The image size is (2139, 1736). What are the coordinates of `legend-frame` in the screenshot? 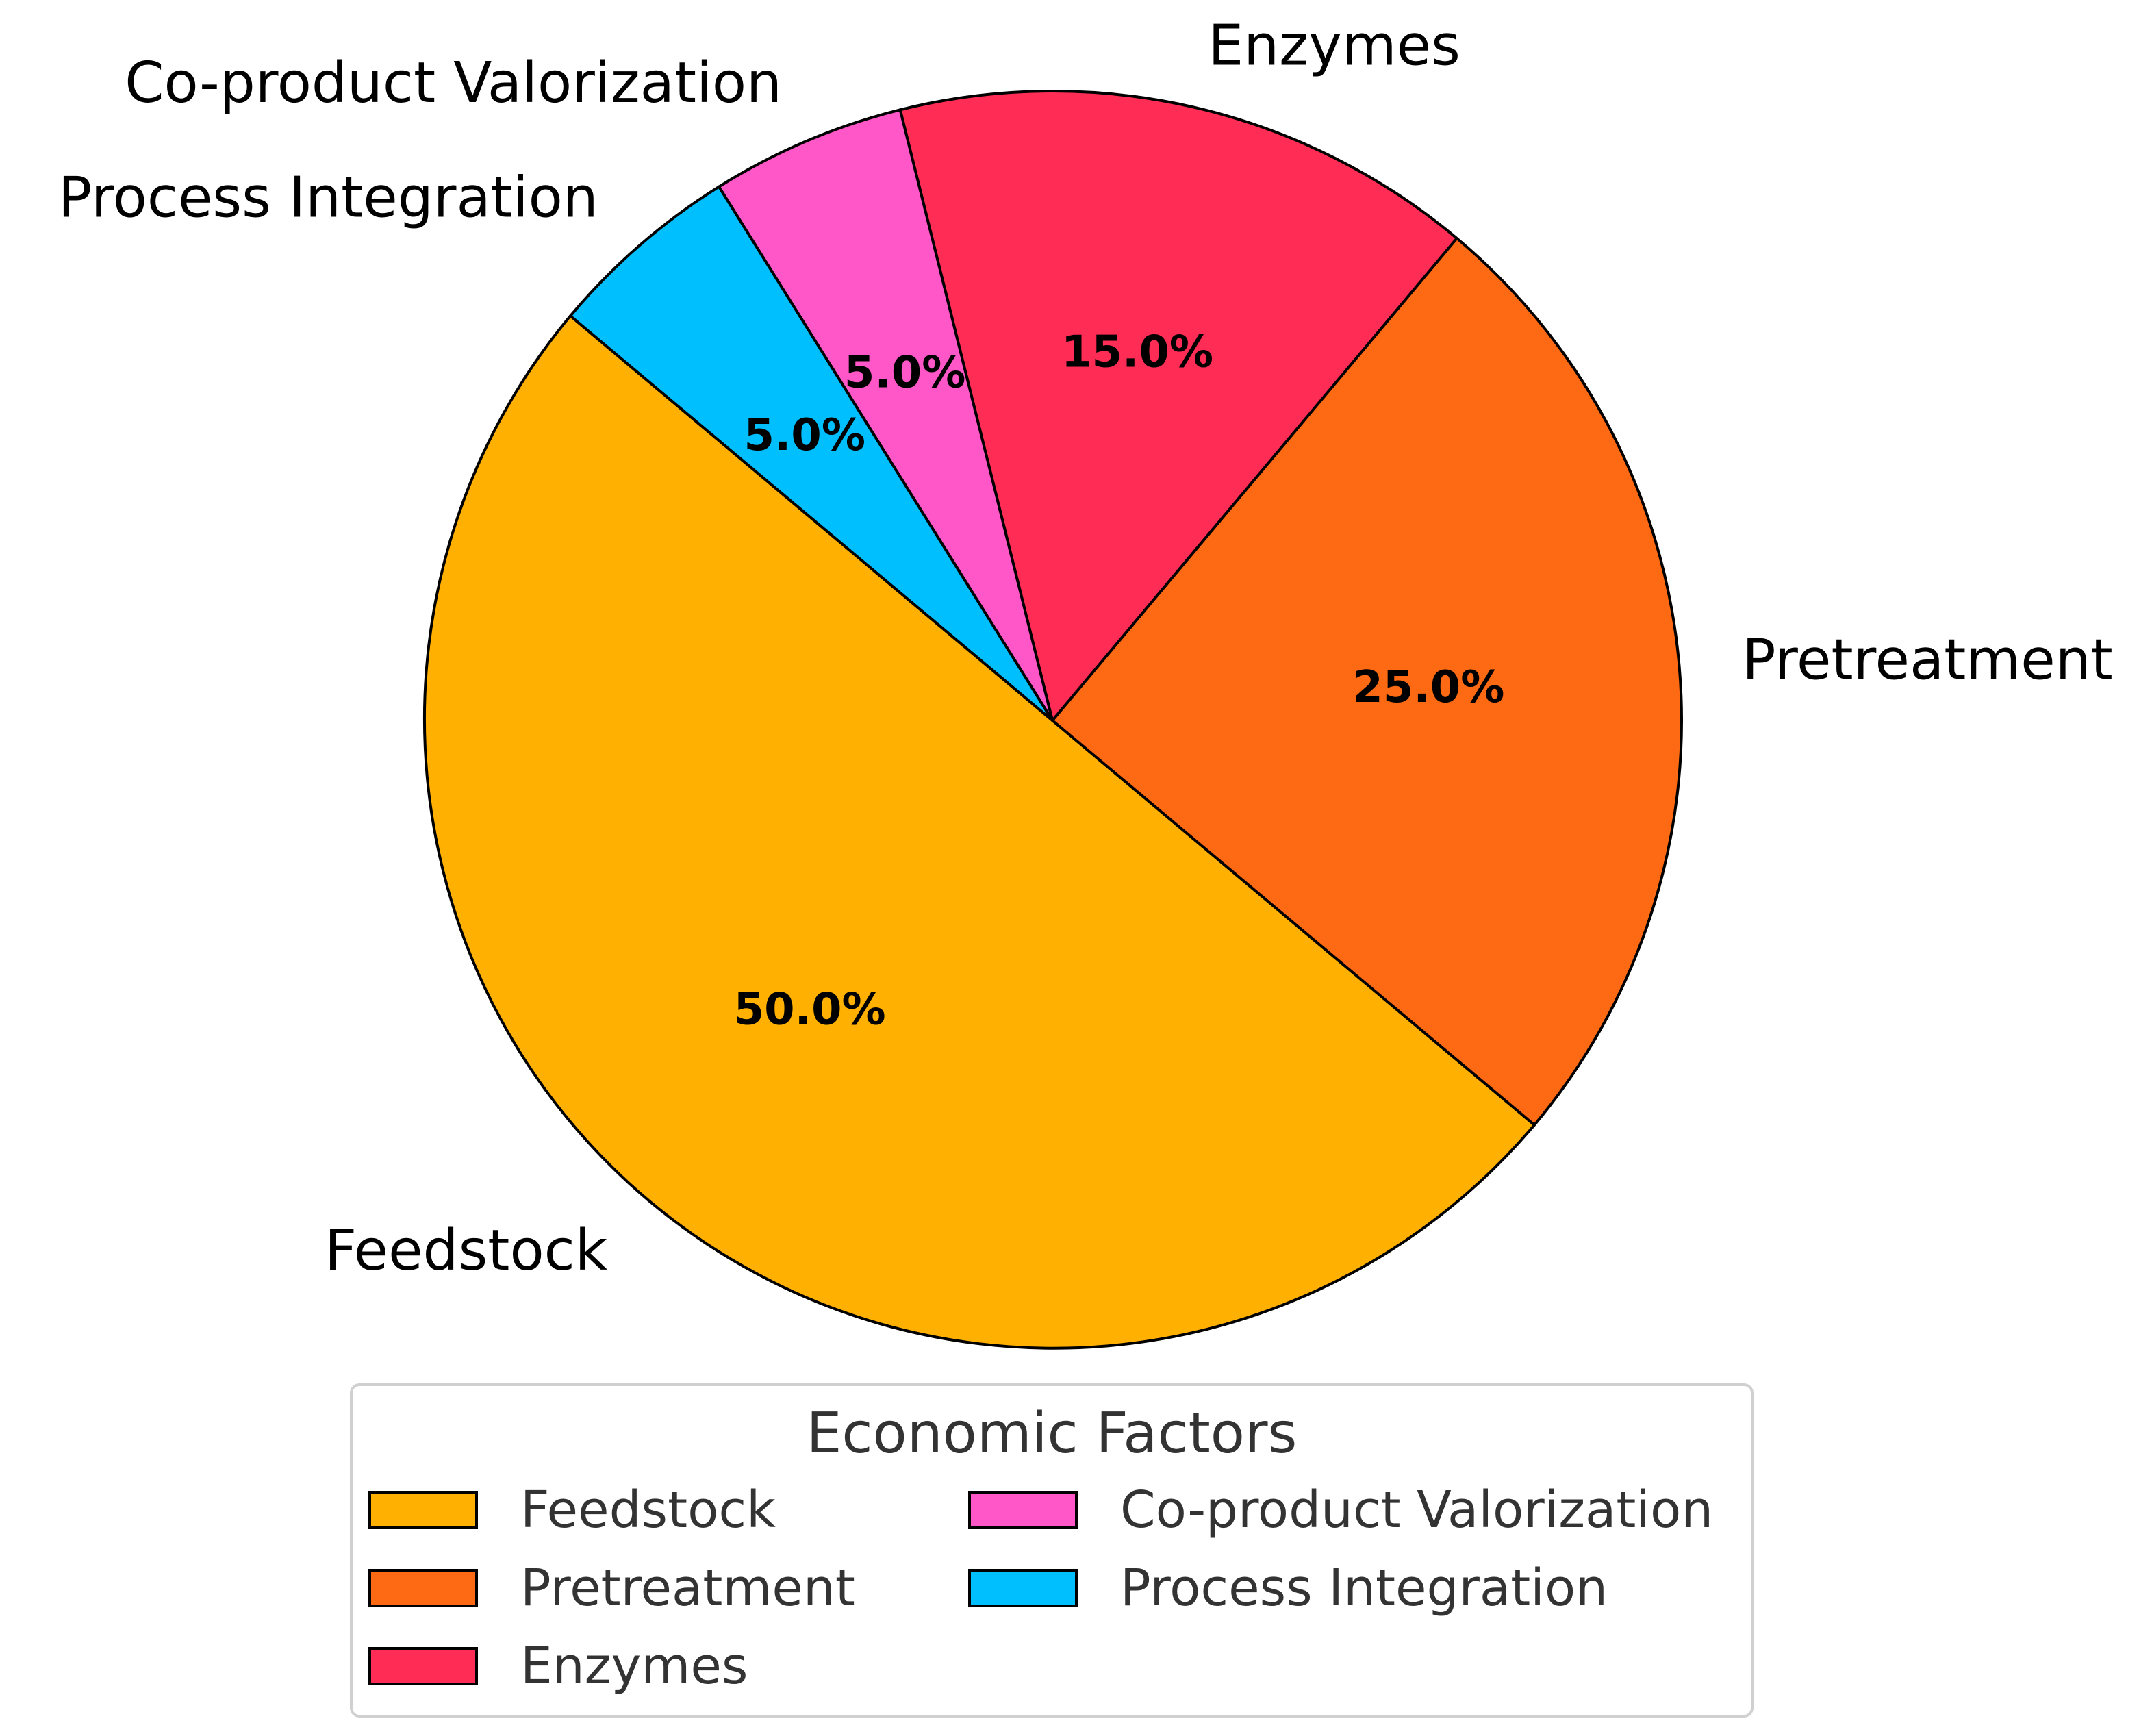 It's located at (1052, 1550).